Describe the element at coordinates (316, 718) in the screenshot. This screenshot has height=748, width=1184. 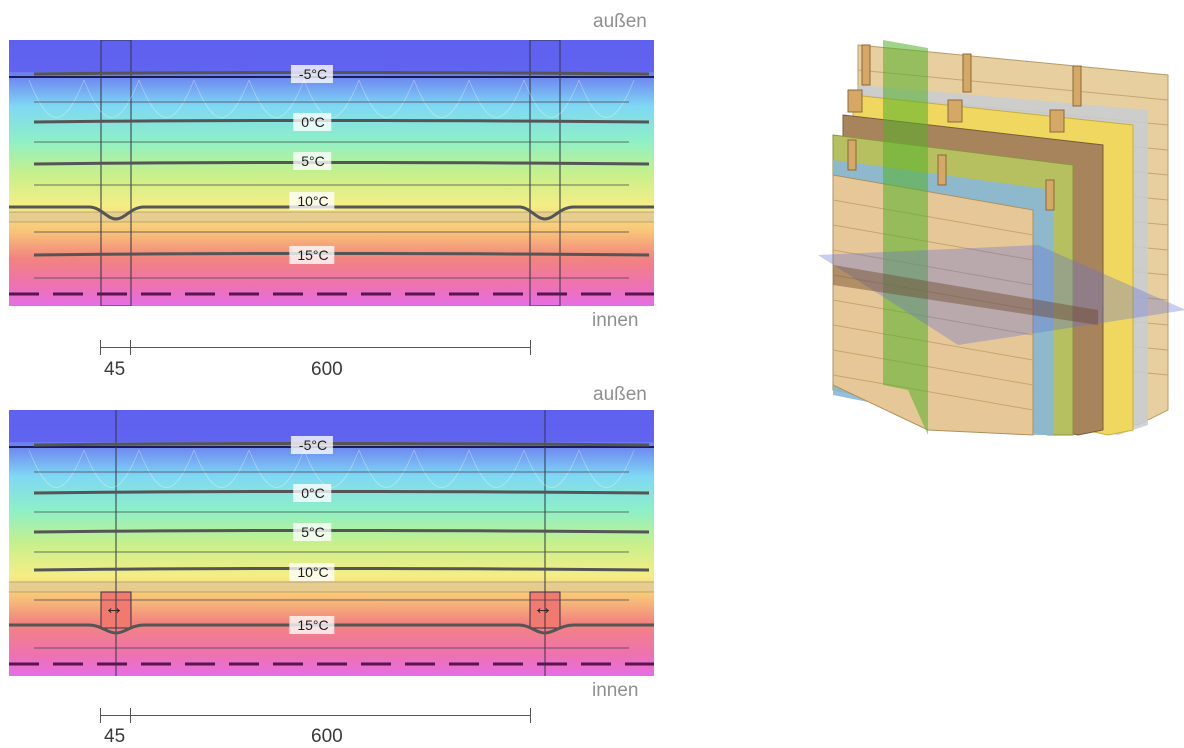
I see `dimension-line-bottom` at that location.